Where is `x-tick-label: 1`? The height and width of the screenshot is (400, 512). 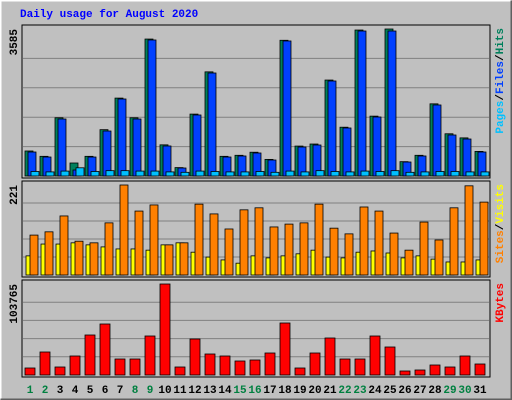
x-tick-label: 1 is located at coordinates (30, 391).